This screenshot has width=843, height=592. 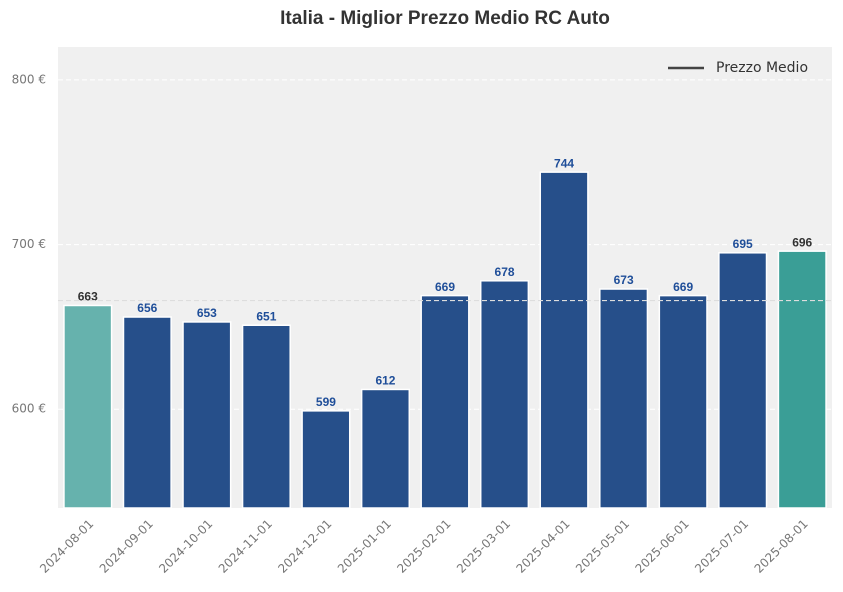 What do you see at coordinates (304, 546) in the screenshot?
I see `x-tick-label: 2024-12-01` at bounding box center [304, 546].